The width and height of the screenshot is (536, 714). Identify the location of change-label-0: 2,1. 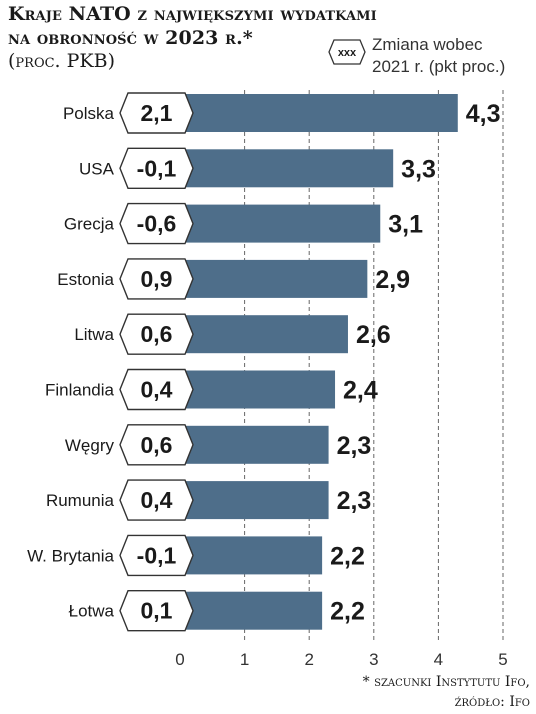
(157, 113).